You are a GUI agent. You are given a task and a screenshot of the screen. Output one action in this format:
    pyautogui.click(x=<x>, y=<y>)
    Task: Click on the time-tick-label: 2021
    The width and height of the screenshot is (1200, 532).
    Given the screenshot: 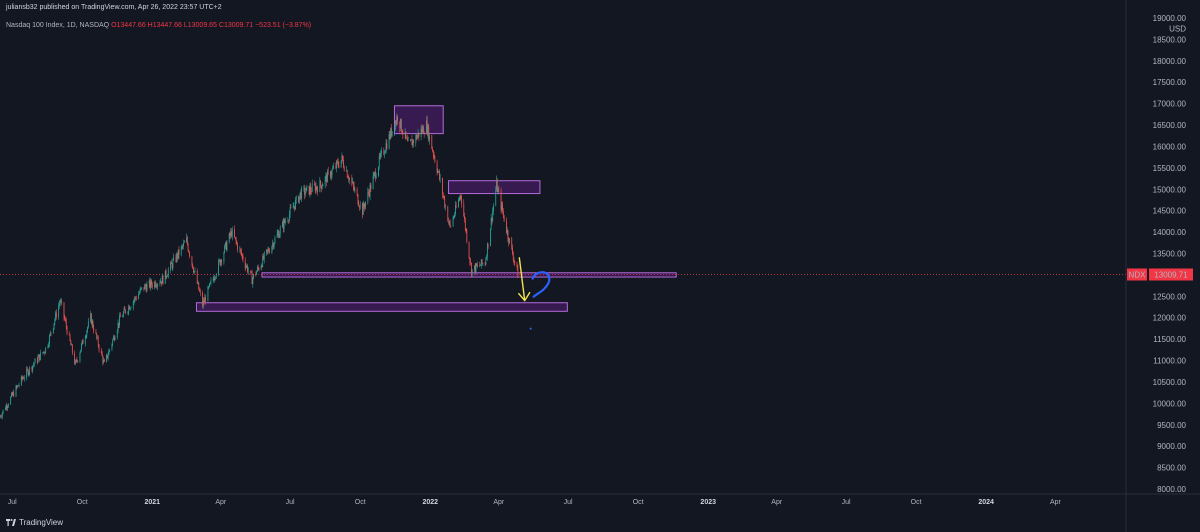 What is the action you would take?
    pyautogui.click(x=153, y=502)
    